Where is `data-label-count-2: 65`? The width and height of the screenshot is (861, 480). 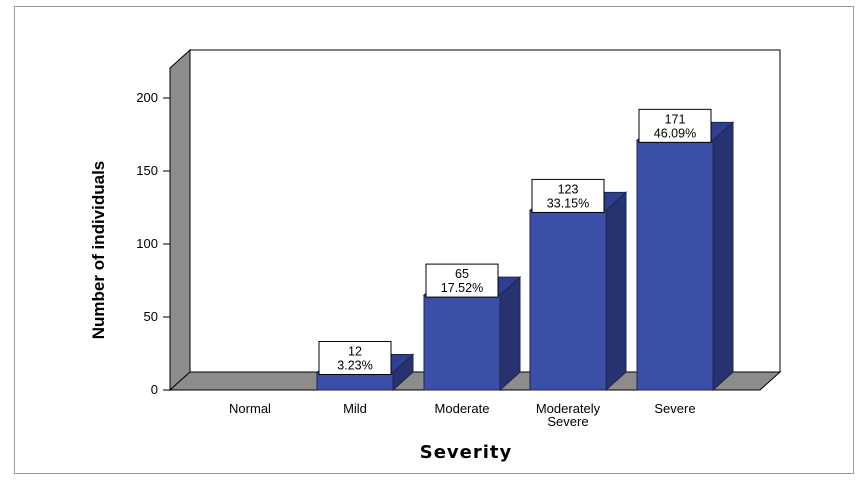 data-label-count-2: 65 is located at coordinates (462, 274).